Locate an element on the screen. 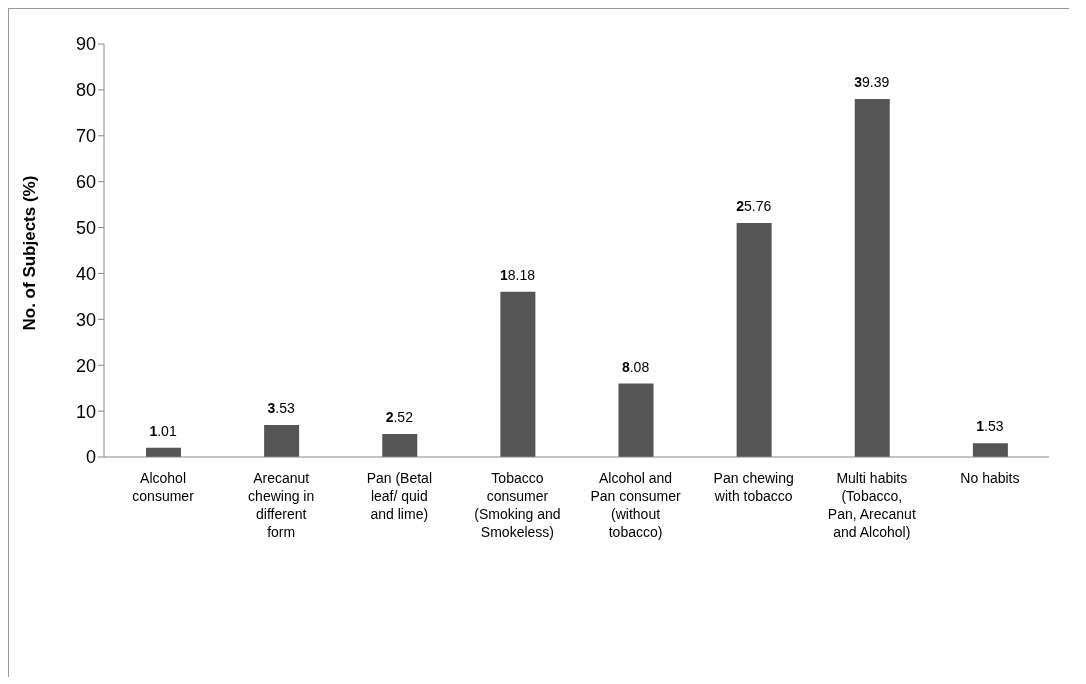 Image resolution: width=1086 pixels, height=684 pixels. y-tick-label: 80 is located at coordinates (85, 90).